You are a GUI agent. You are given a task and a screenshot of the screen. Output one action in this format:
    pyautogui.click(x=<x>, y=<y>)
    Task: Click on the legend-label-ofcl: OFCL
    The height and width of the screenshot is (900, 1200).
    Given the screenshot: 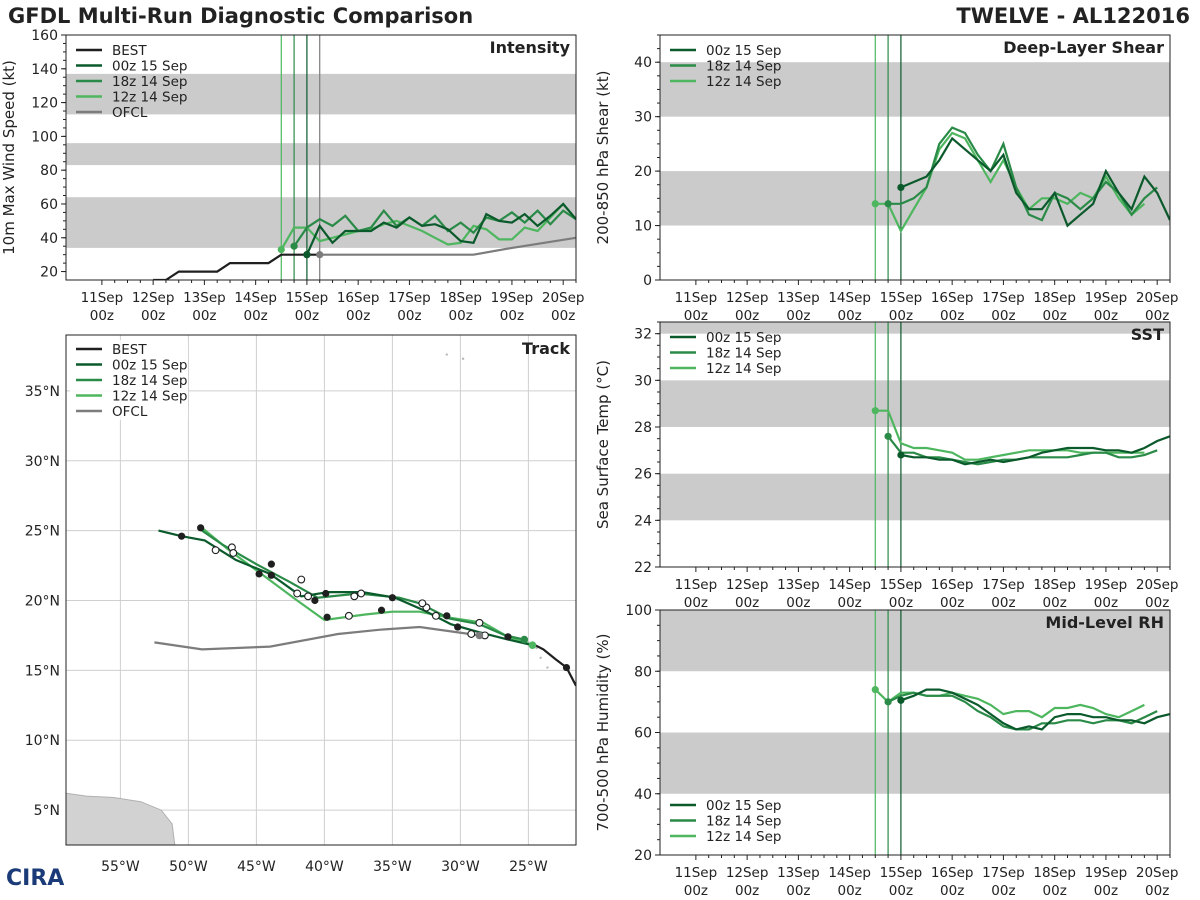 What is the action you would take?
    pyautogui.click(x=130, y=412)
    